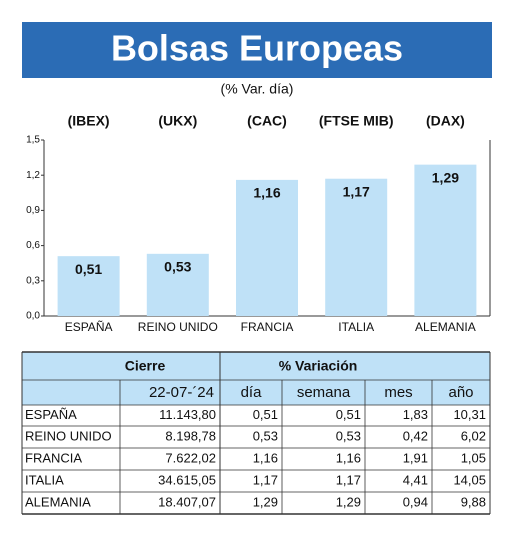 Image resolution: width=520 pixels, height=548 pixels. Describe the element at coordinates (89, 121) in the screenshot. I see `index-label: (IBEX)` at that location.